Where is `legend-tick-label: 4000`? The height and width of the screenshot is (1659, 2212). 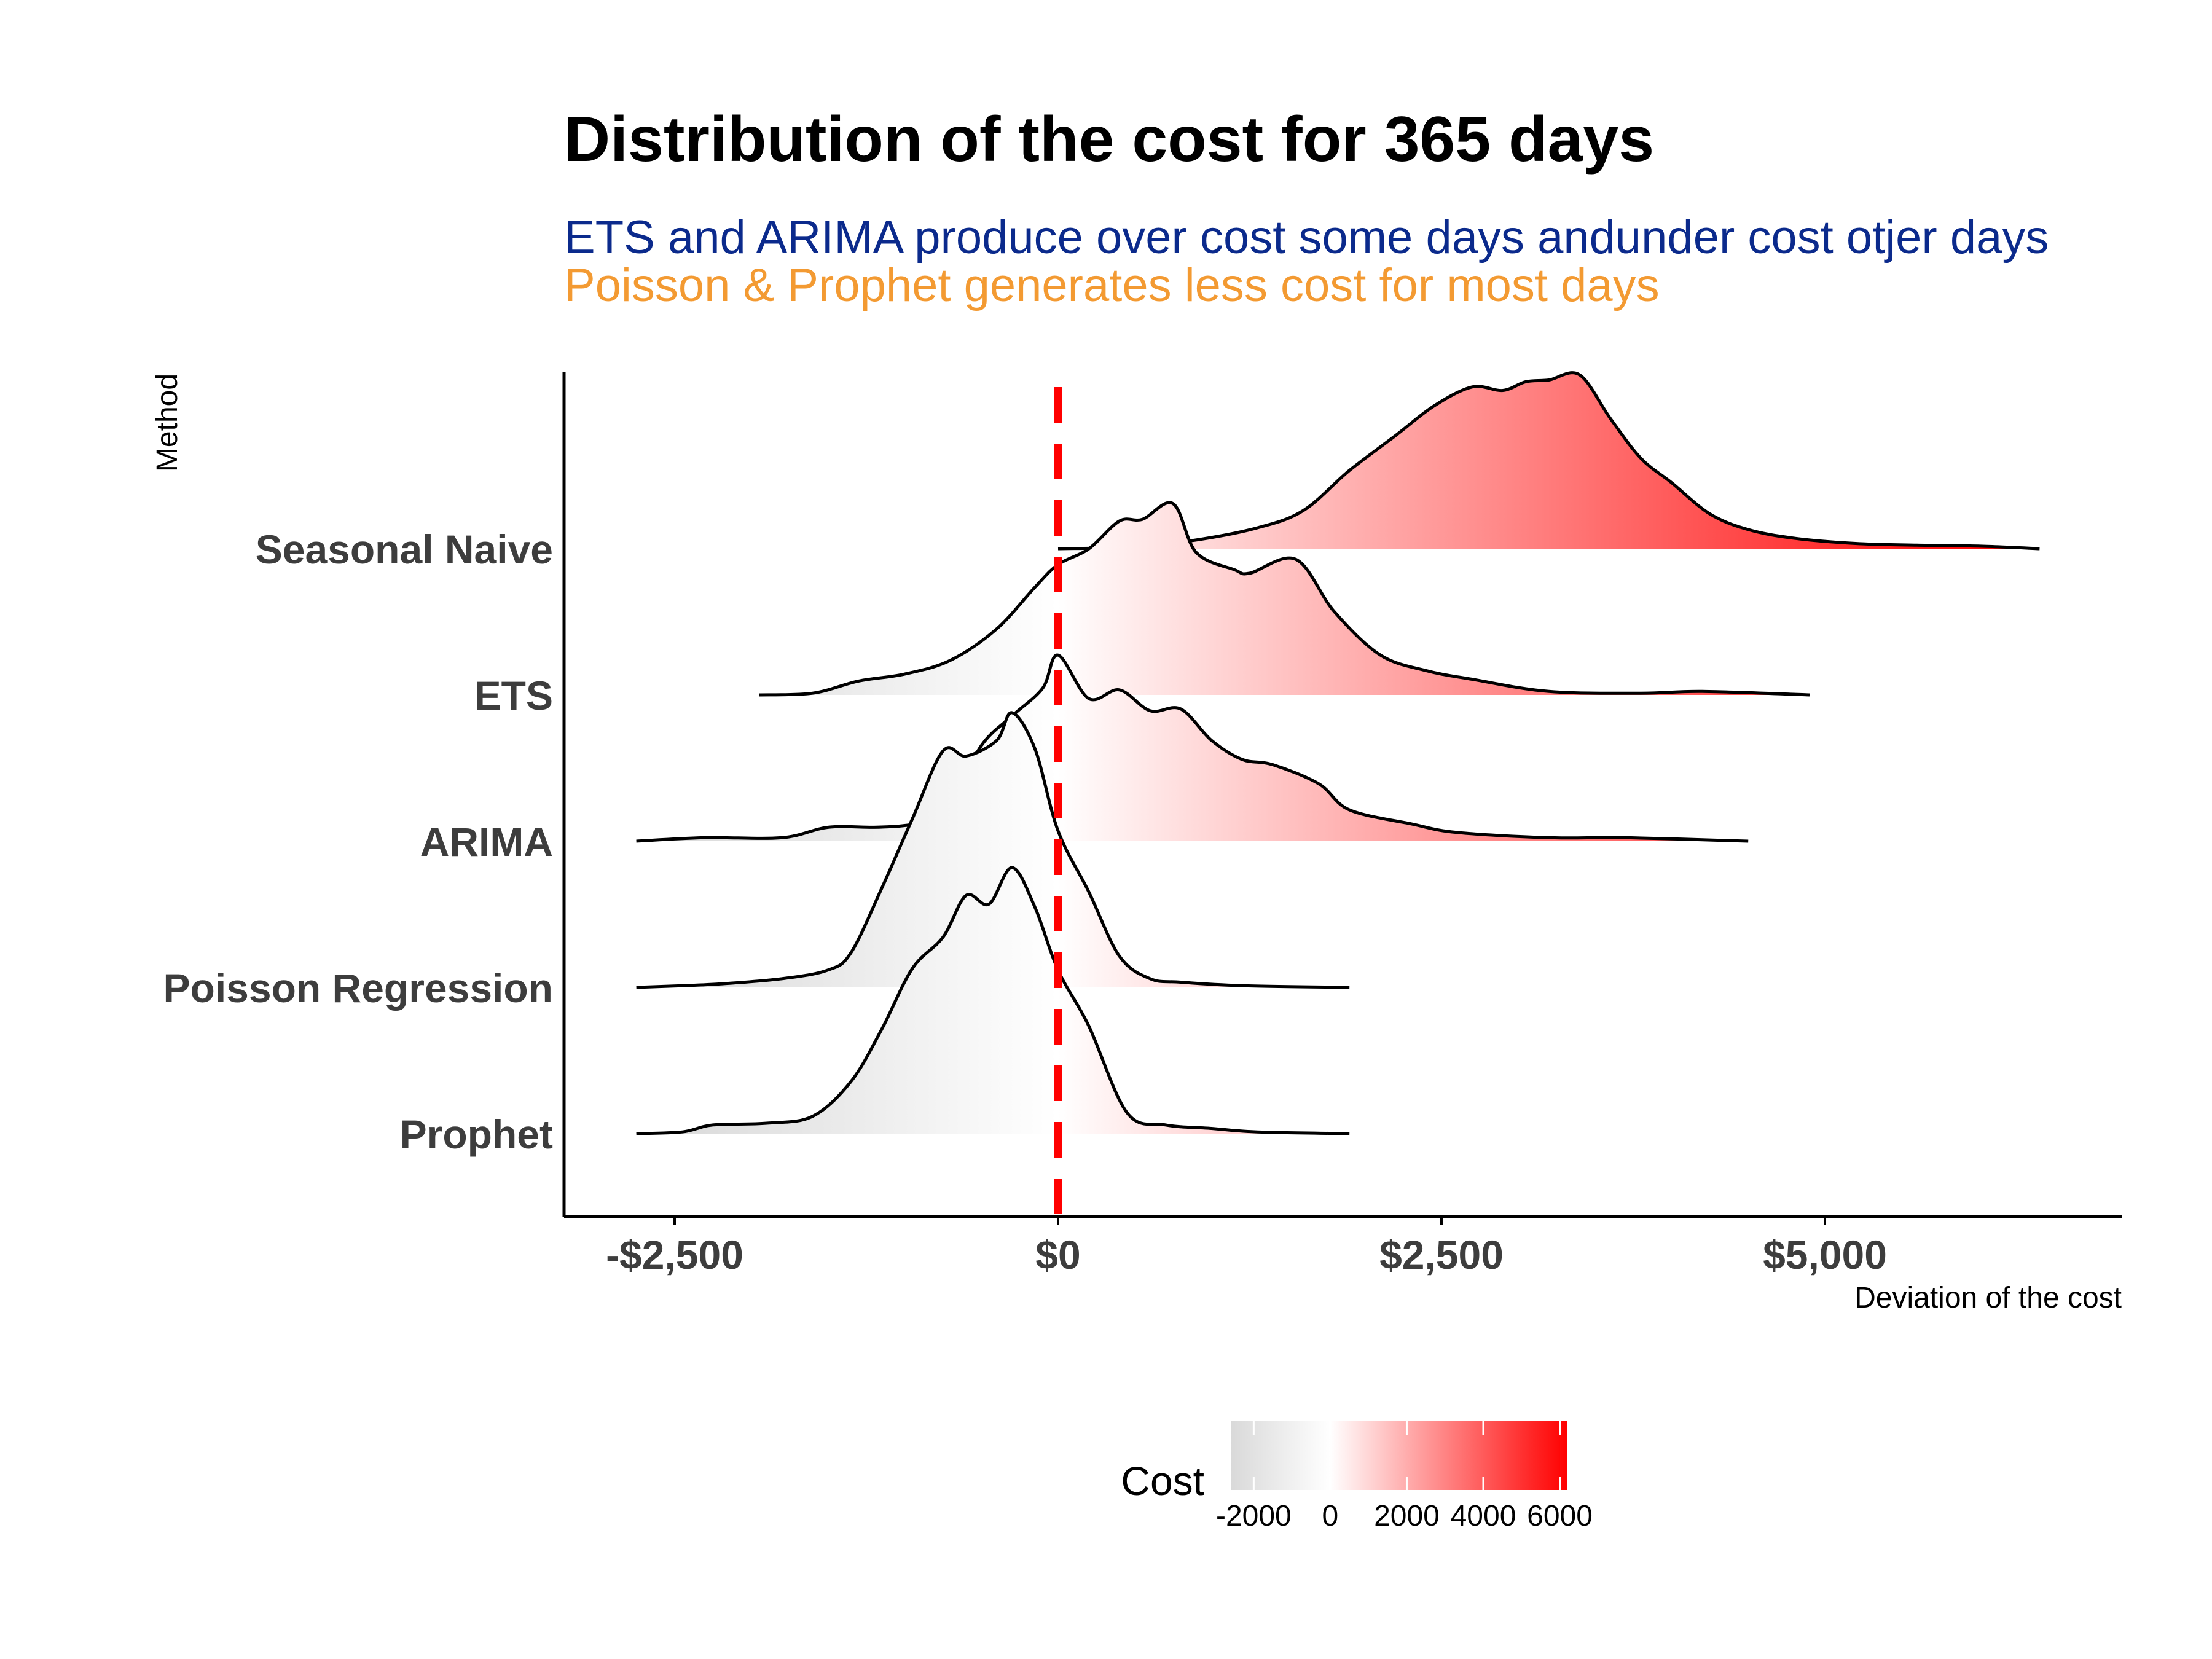 legend-tick-label: 4000 is located at coordinates (1483, 1516).